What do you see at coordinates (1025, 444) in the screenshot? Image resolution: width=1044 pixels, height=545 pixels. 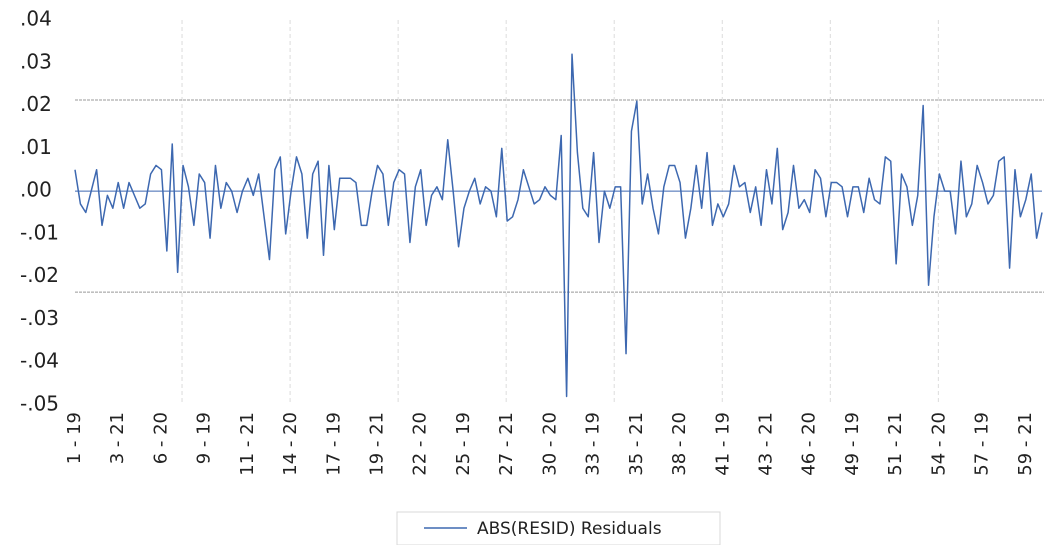 I see `x-tick-label: 59 - 21` at bounding box center [1025, 444].